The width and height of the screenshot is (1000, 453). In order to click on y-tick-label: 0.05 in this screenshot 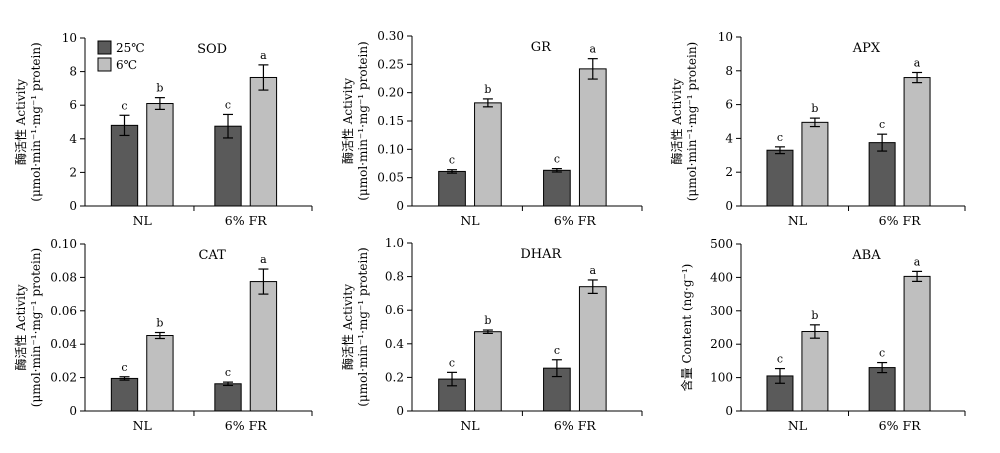, I will do `click(390, 178)`.